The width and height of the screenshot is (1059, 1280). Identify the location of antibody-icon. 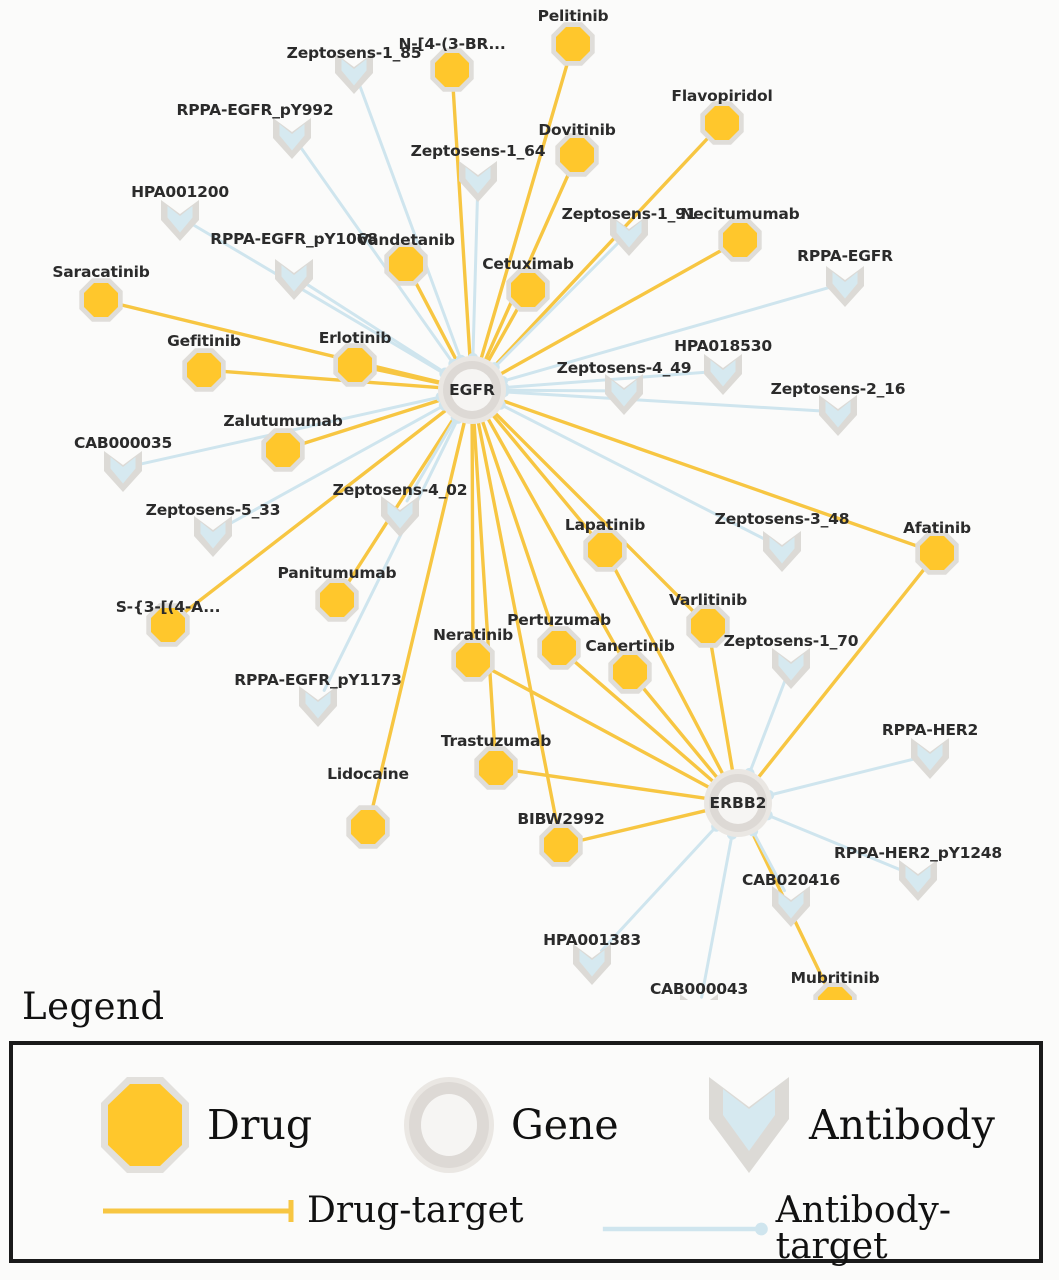
(749, 1125).